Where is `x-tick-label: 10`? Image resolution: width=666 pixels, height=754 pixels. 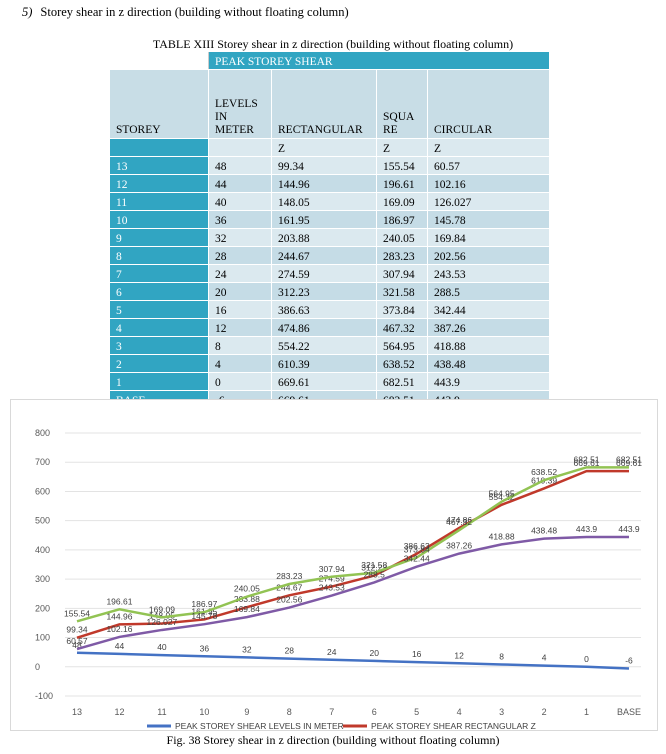 x-tick-label: 10 is located at coordinates (204, 712).